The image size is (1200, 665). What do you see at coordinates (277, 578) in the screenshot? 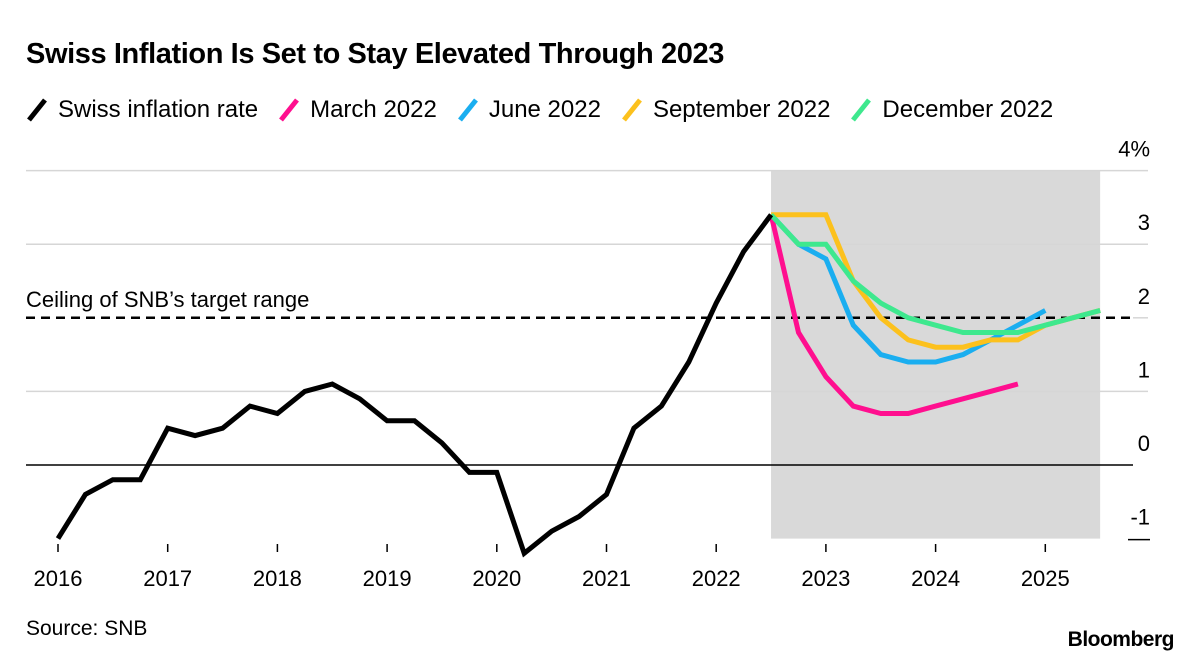
I see `x-tick-label: 2018` at bounding box center [277, 578].